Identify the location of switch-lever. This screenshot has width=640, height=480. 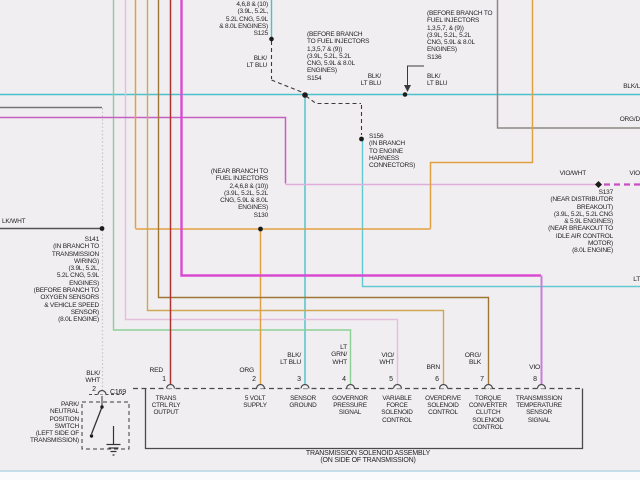
(96, 420).